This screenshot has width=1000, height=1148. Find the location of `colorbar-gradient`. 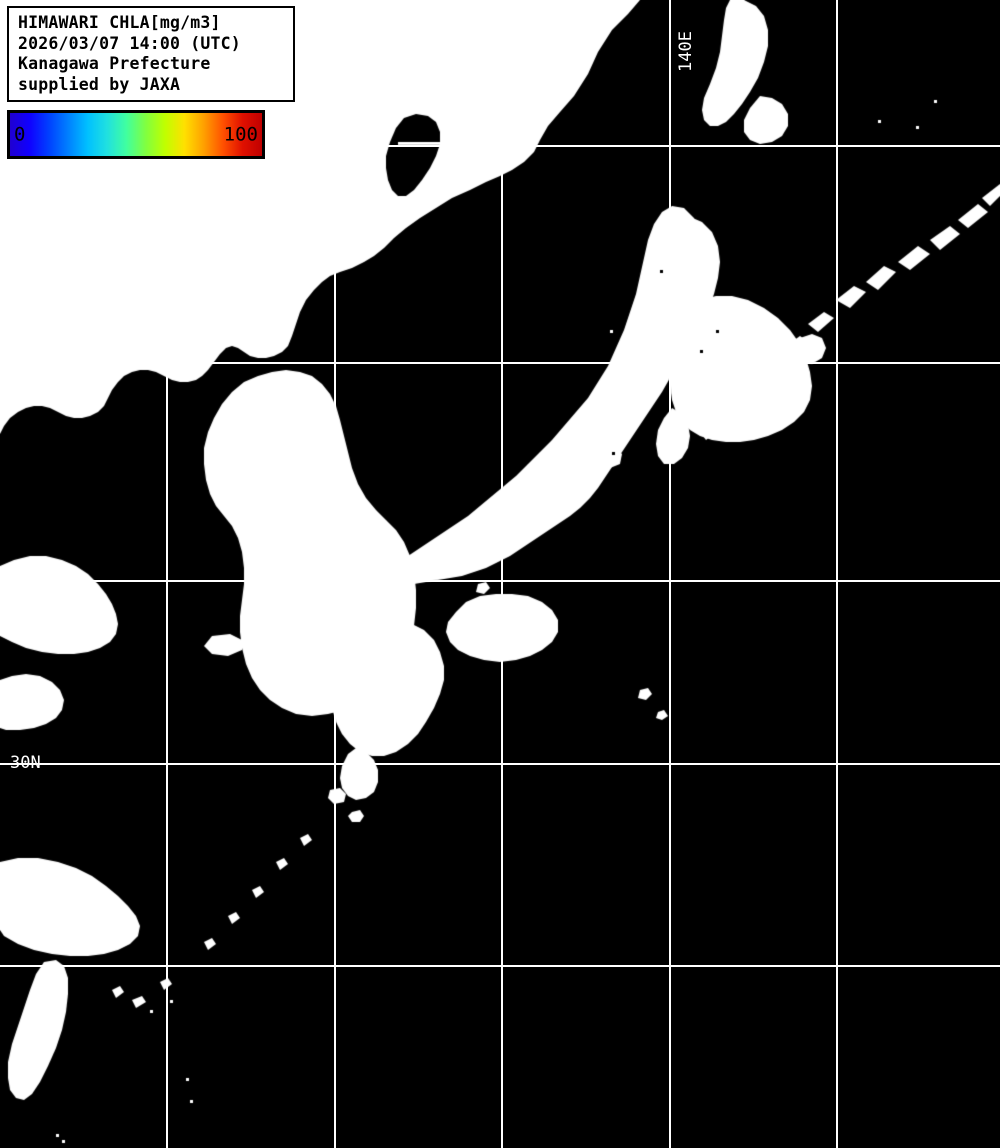

colorbar-gradient is located at coordinates (136, 134).